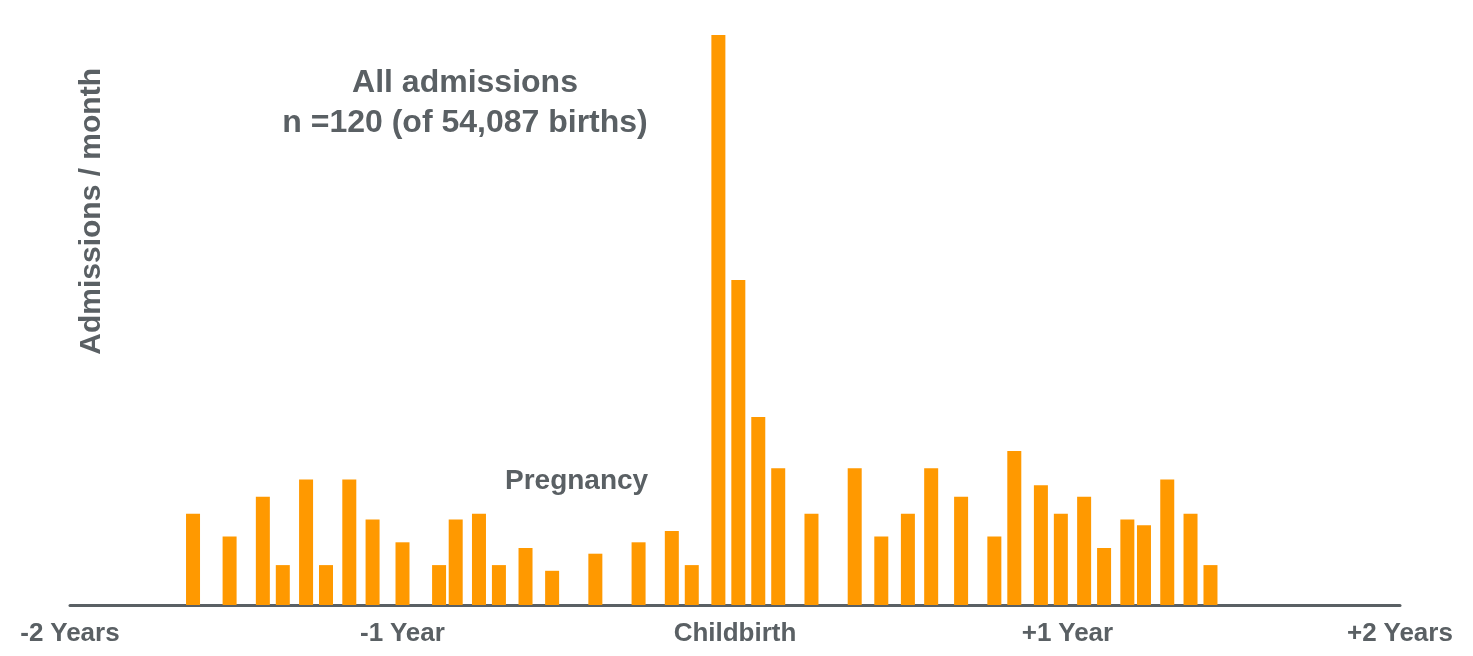  I want to click on y-axis-title: Admissions / month, so click(89, 211).